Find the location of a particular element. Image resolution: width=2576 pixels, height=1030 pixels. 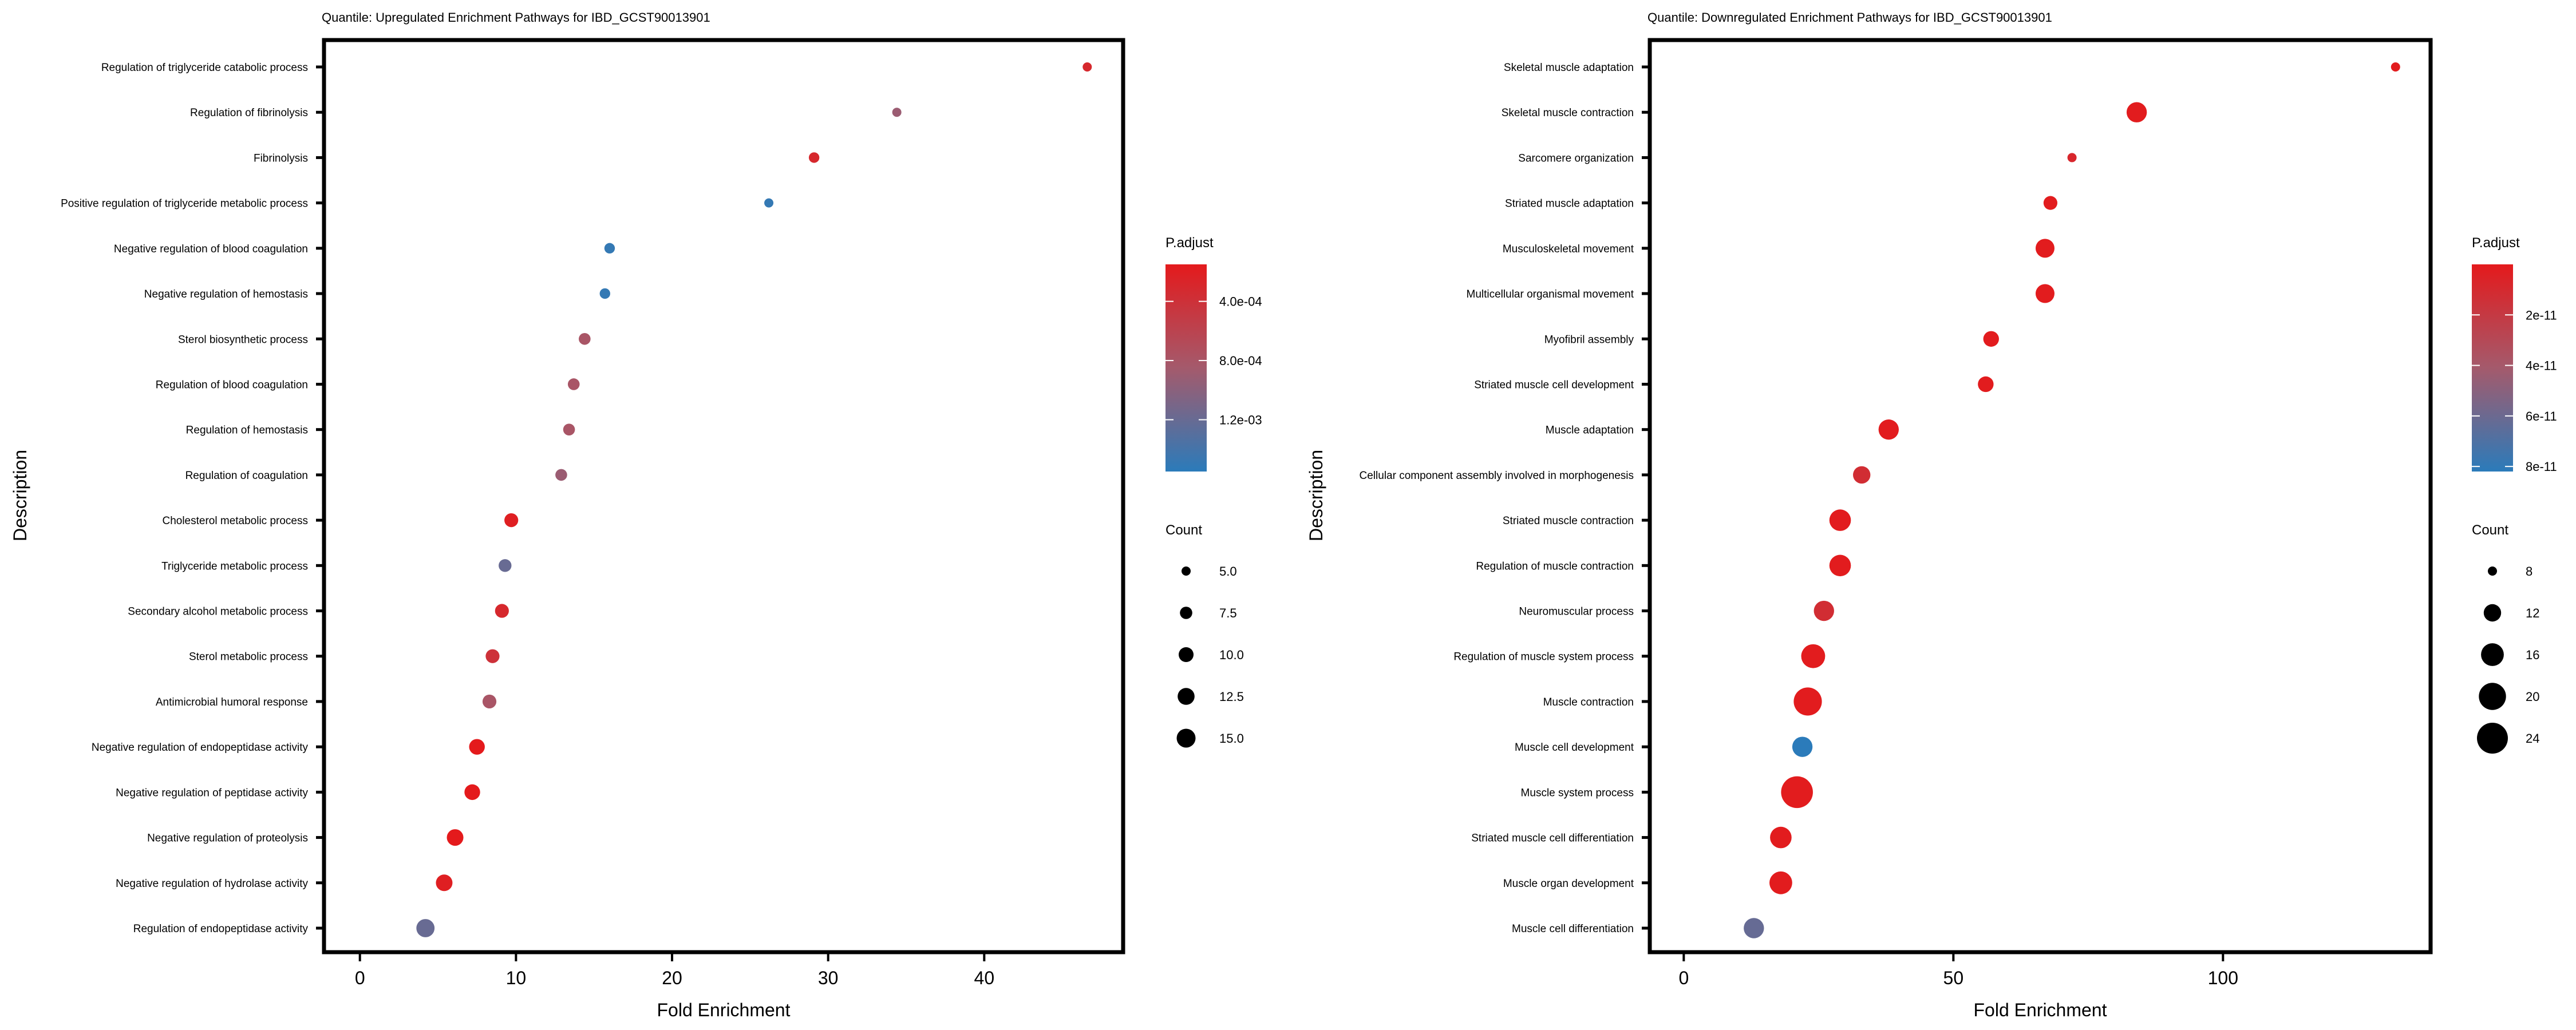

y-tick-label: Skeletal muscle adaptation is located at coordinates (1569, 68).